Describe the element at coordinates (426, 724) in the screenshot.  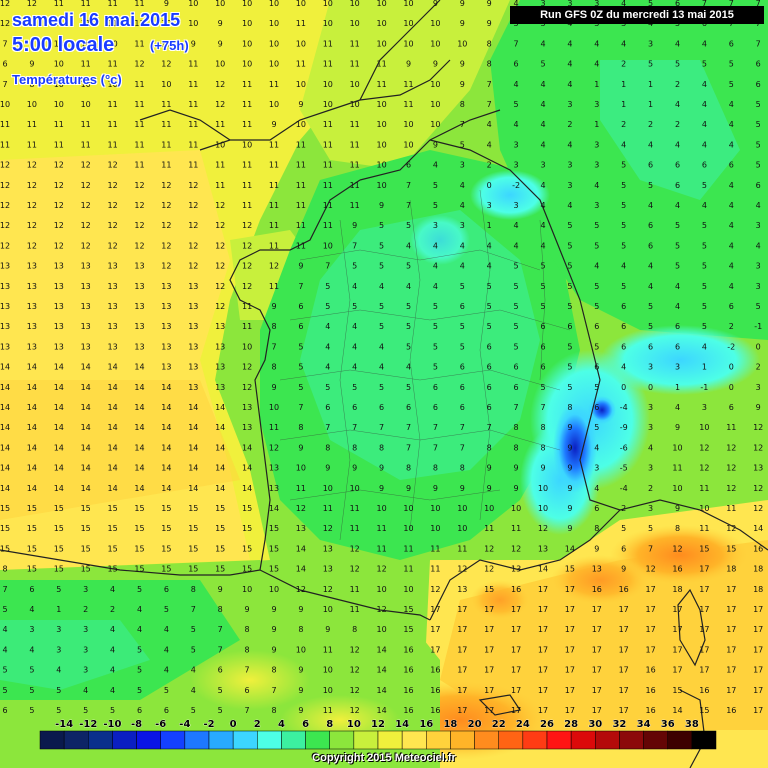
I see `legend-label: 16` at that location.